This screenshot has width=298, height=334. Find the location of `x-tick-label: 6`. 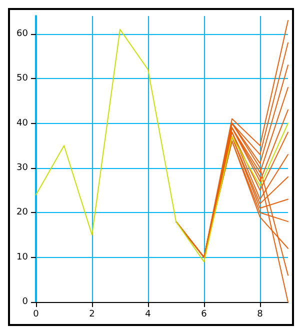

x-tick-label: 6 is located at coordinates (204, 315).